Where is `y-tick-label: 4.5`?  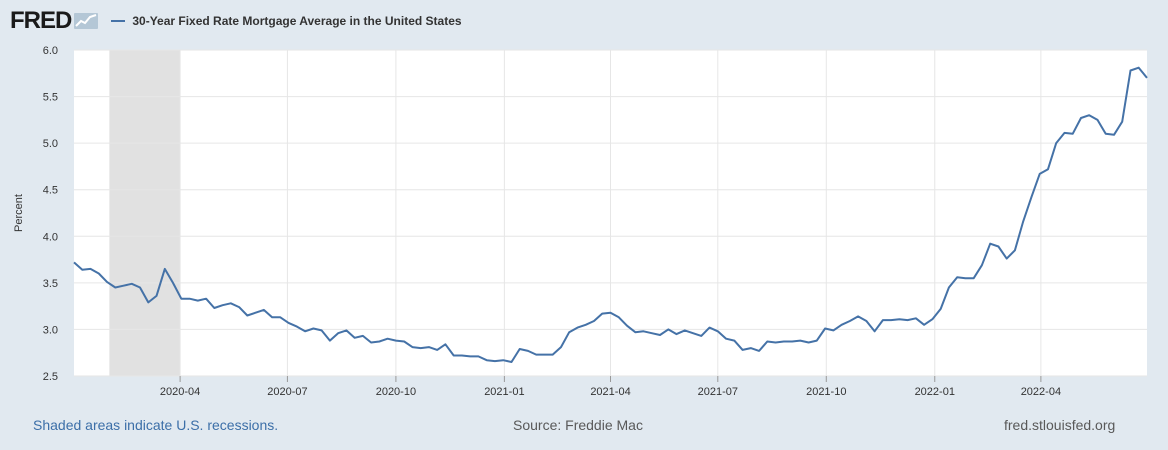
y-tick-label: 4.5 is located at coordinates (50, 191).